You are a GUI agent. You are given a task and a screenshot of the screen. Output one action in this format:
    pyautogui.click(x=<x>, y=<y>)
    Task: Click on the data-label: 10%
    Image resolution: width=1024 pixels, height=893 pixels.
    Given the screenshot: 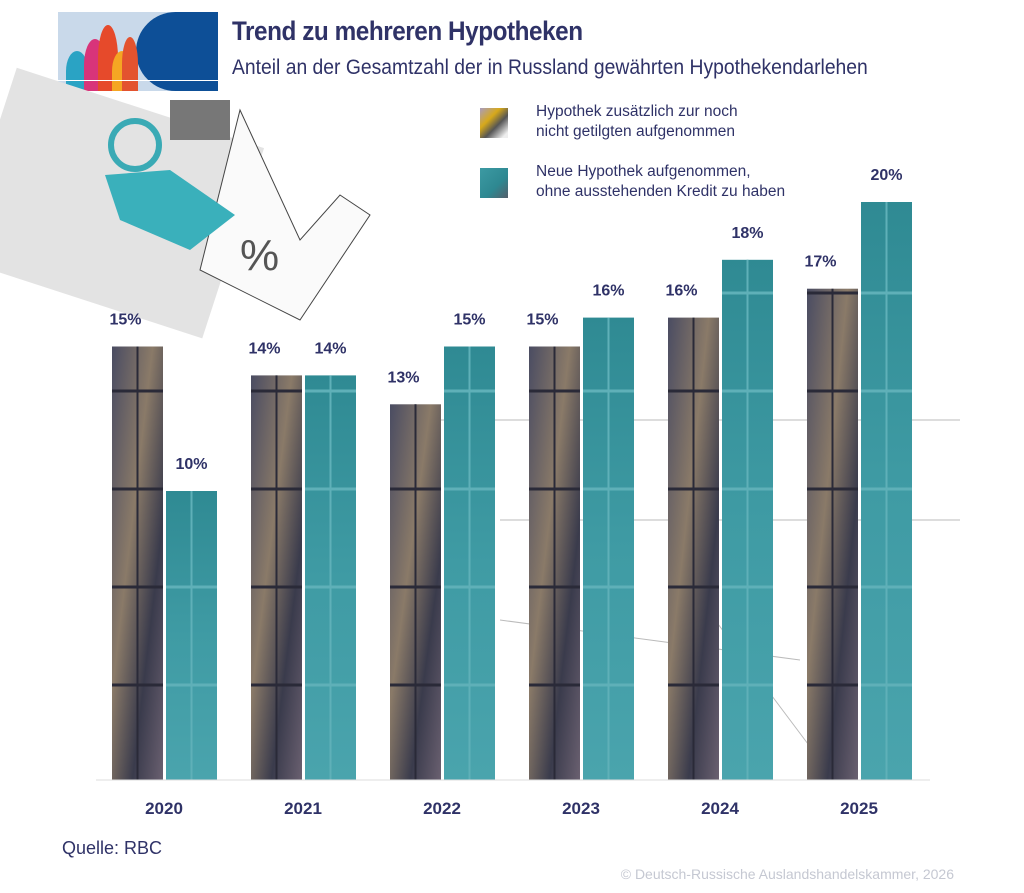 What is the action you would take?
    pyautogui.click(x=191, y=464)
    